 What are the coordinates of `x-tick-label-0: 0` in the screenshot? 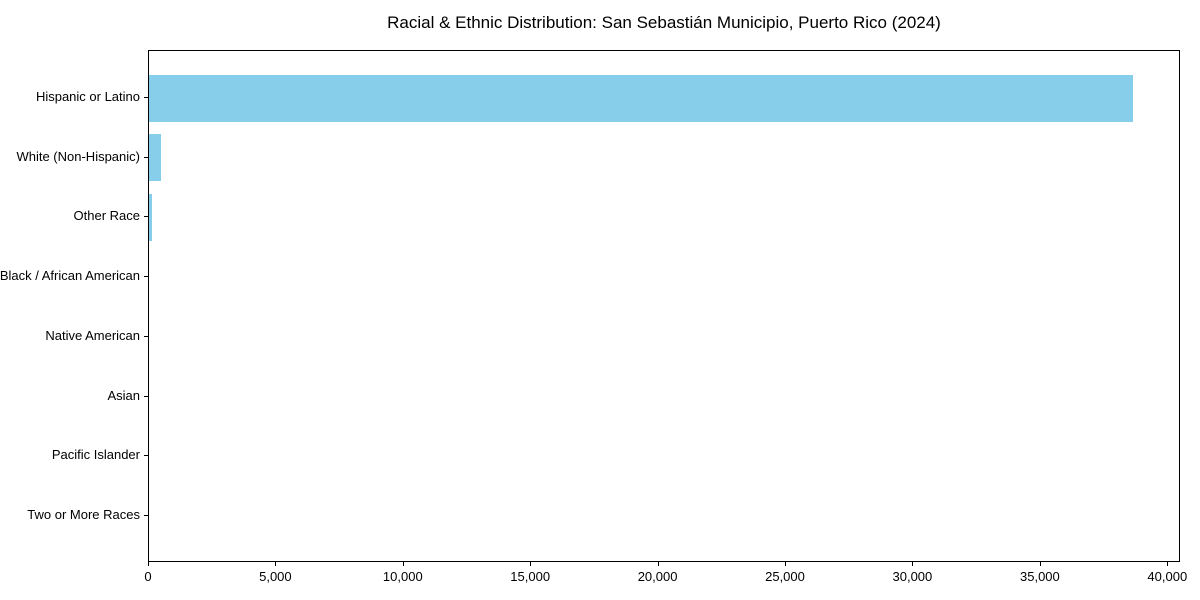 It's located at (148, 576).